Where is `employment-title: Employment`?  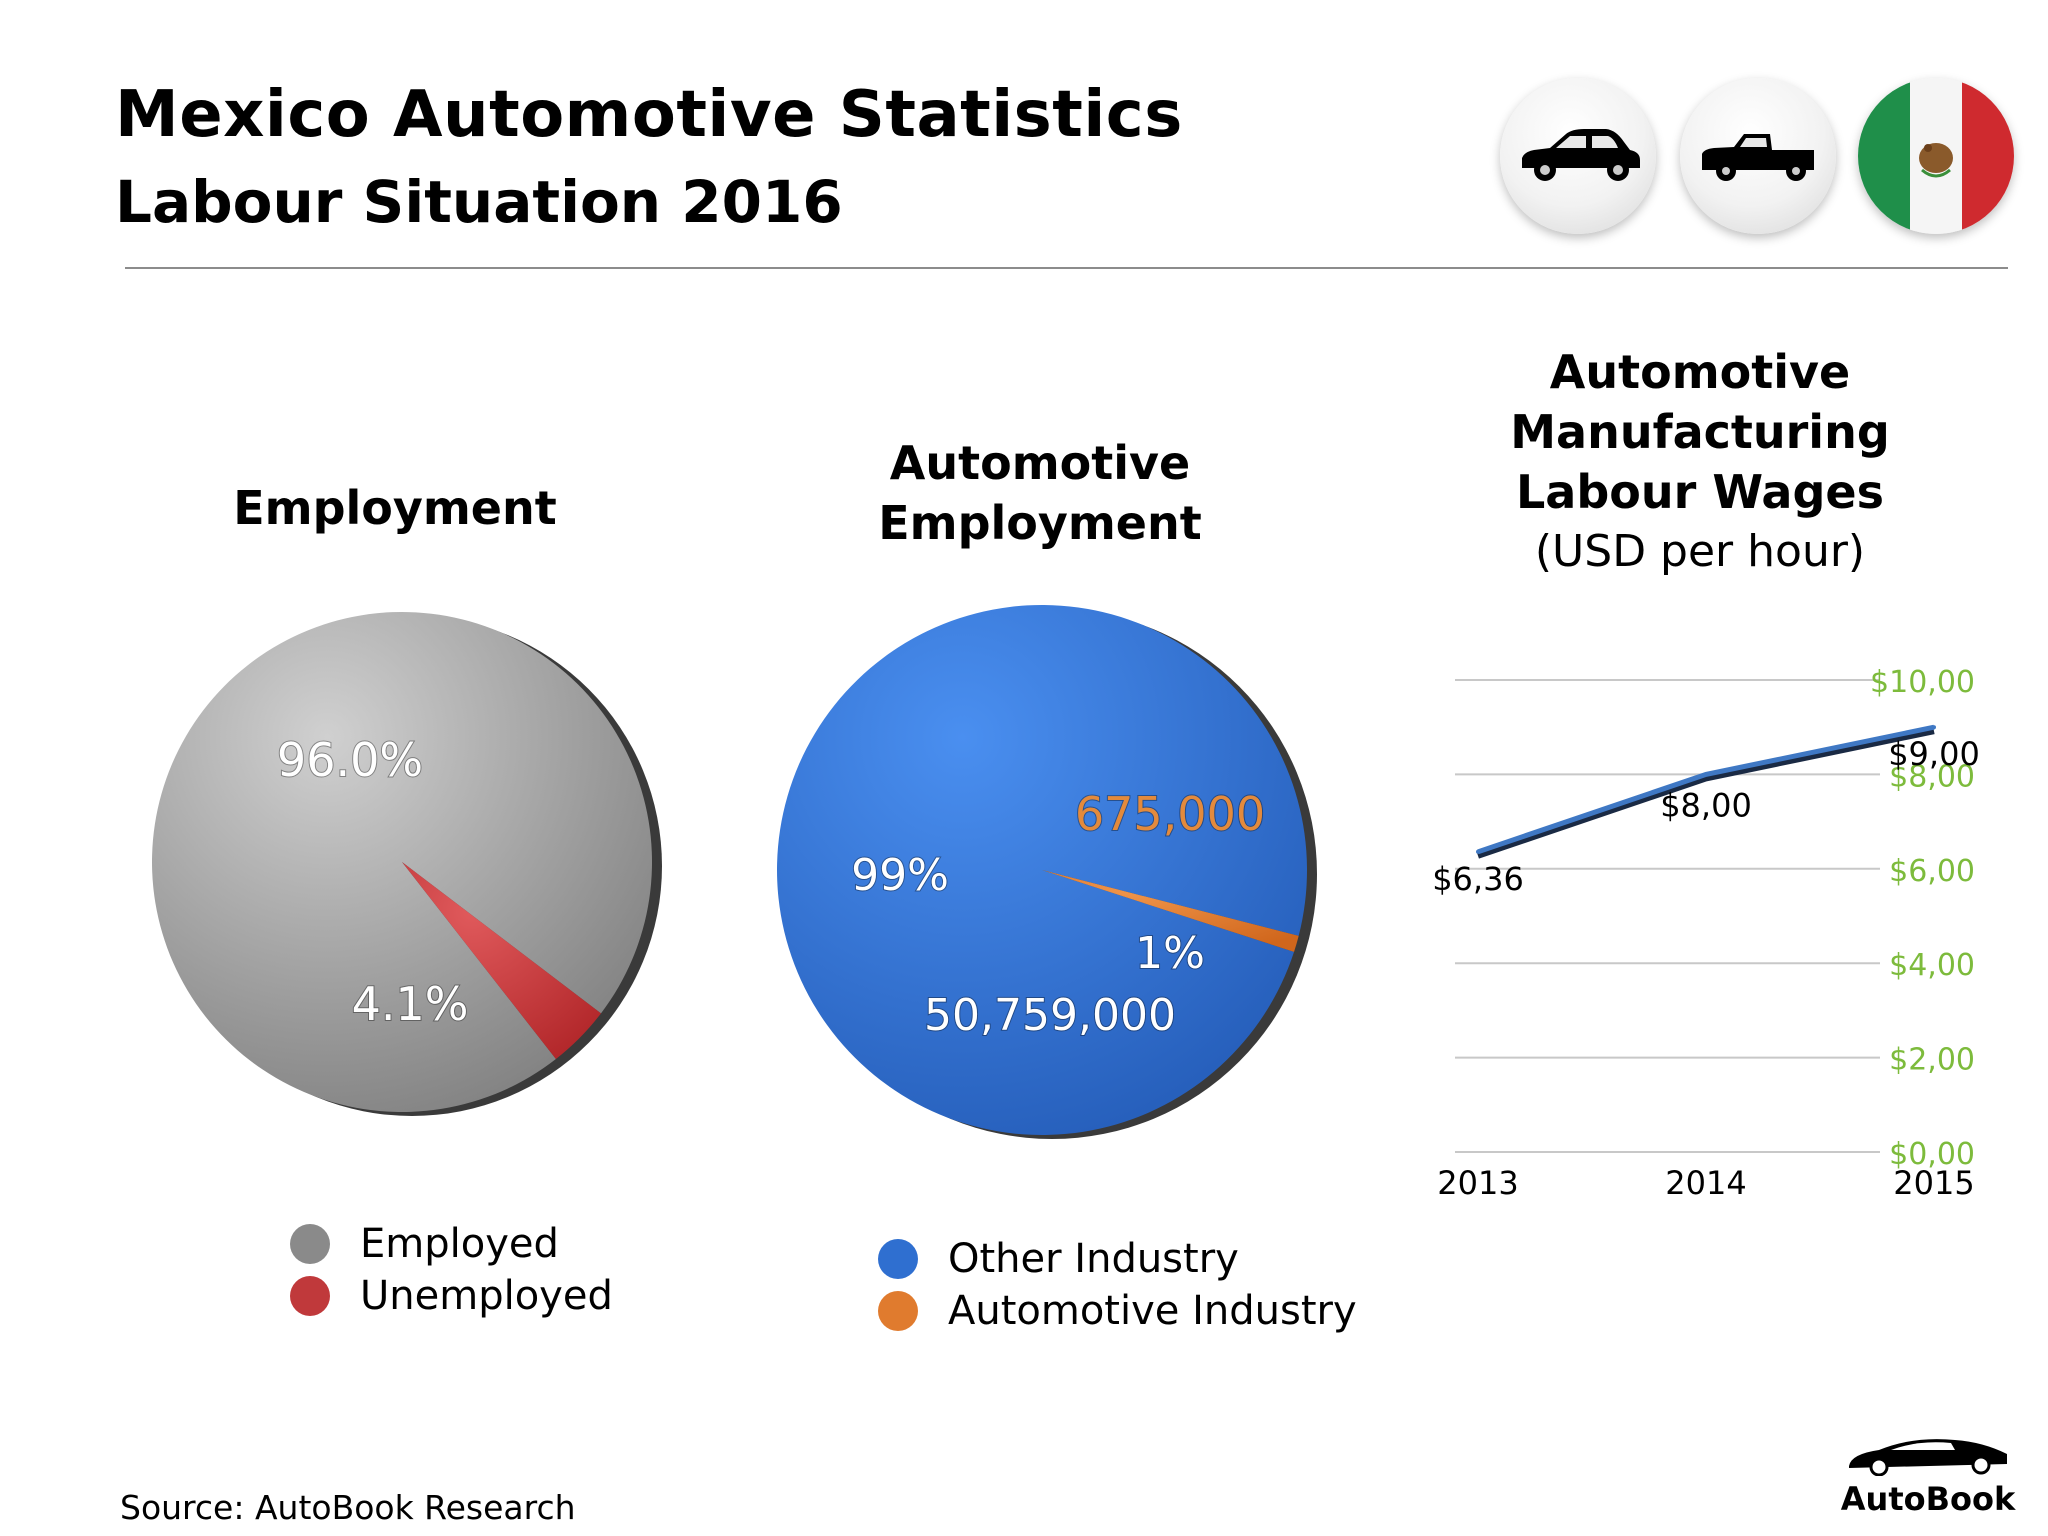
employment-title: Employment is located at coordinates (395, 508).